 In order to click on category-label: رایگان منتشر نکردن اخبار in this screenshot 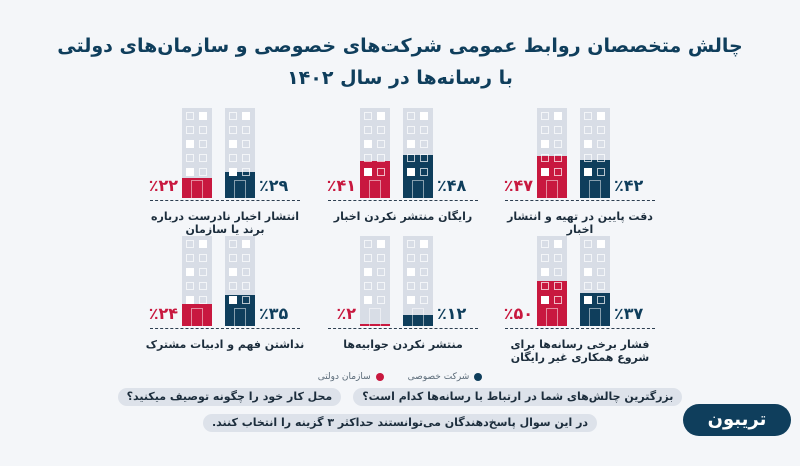, I will do `click(403, 216)`.